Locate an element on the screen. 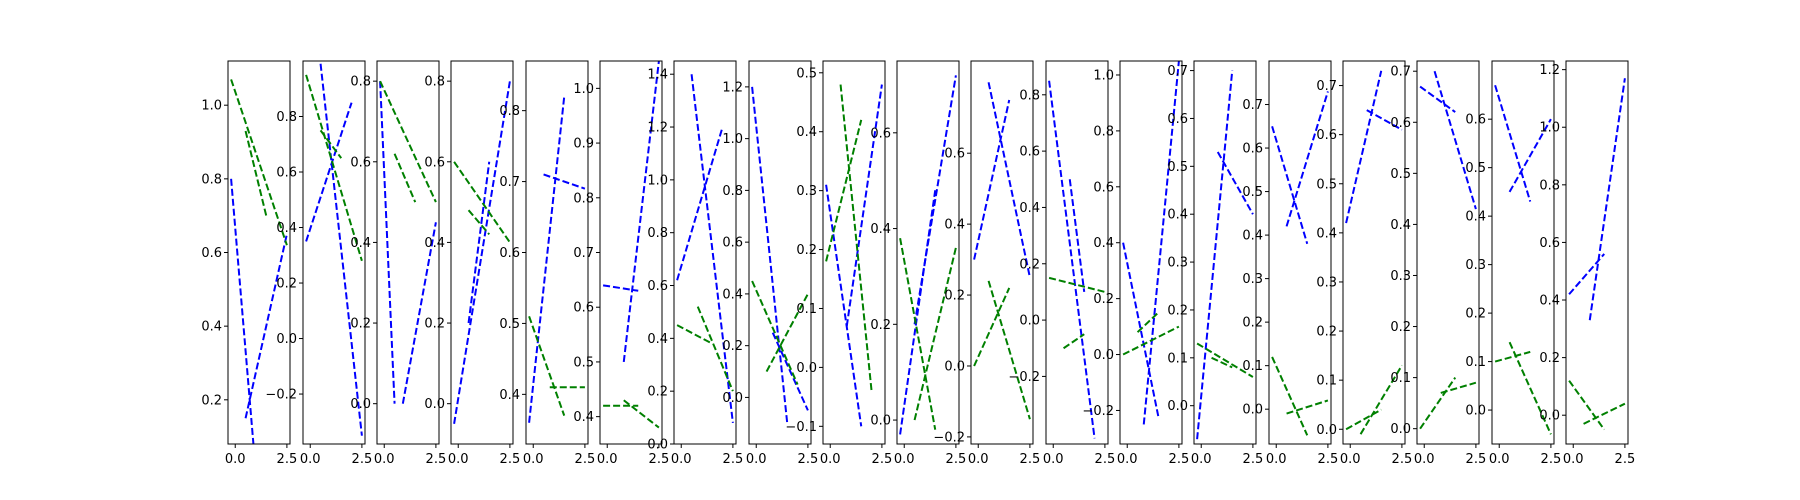 The image size is (1800, 500). subplot-13: 0.0 2.5−0.20.00.20.40.60.81.0 is located at coordinates (1136, 263).